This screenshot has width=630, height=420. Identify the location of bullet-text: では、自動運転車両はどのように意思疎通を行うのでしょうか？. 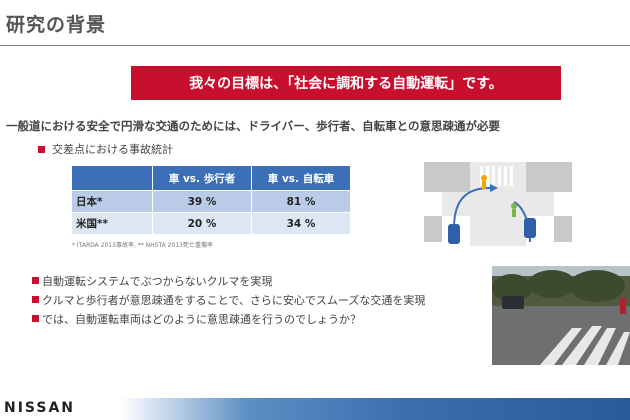
(201, 319).